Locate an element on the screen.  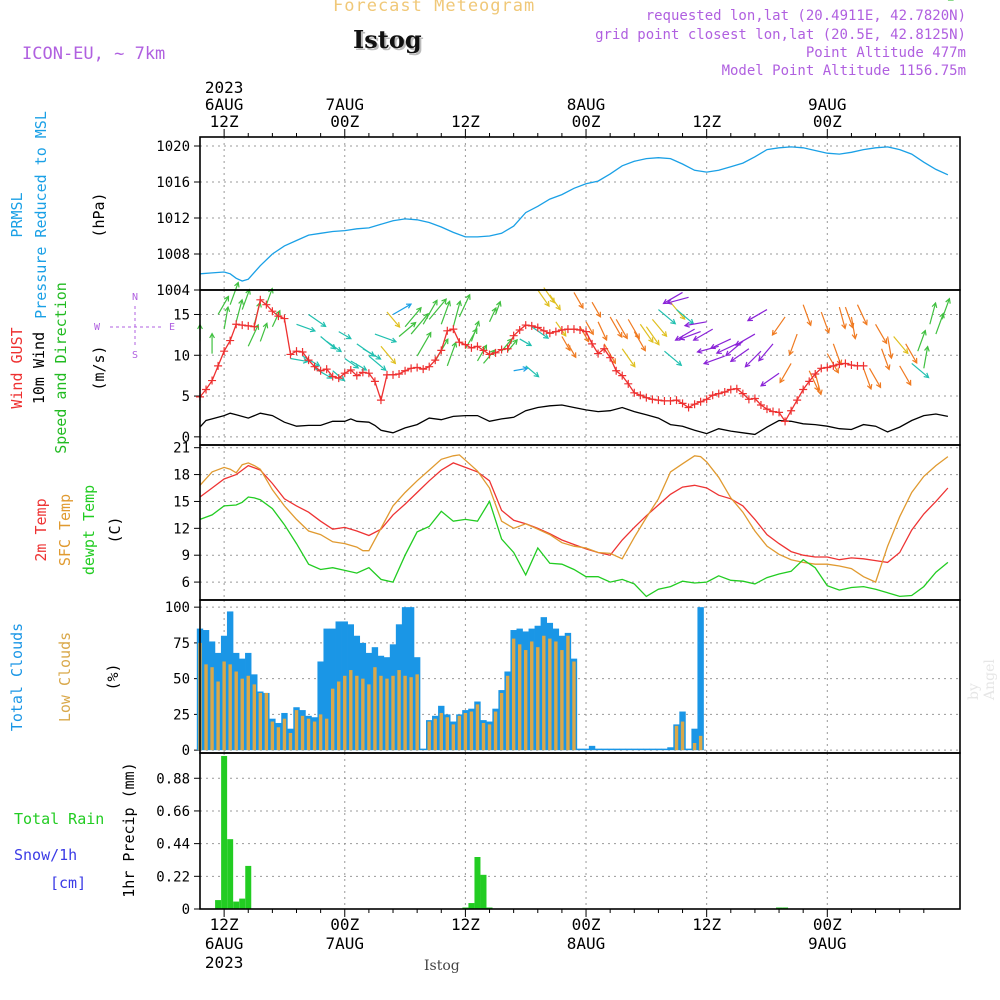
cloud-label-unit: (%) is located at coordinates (113, 676).